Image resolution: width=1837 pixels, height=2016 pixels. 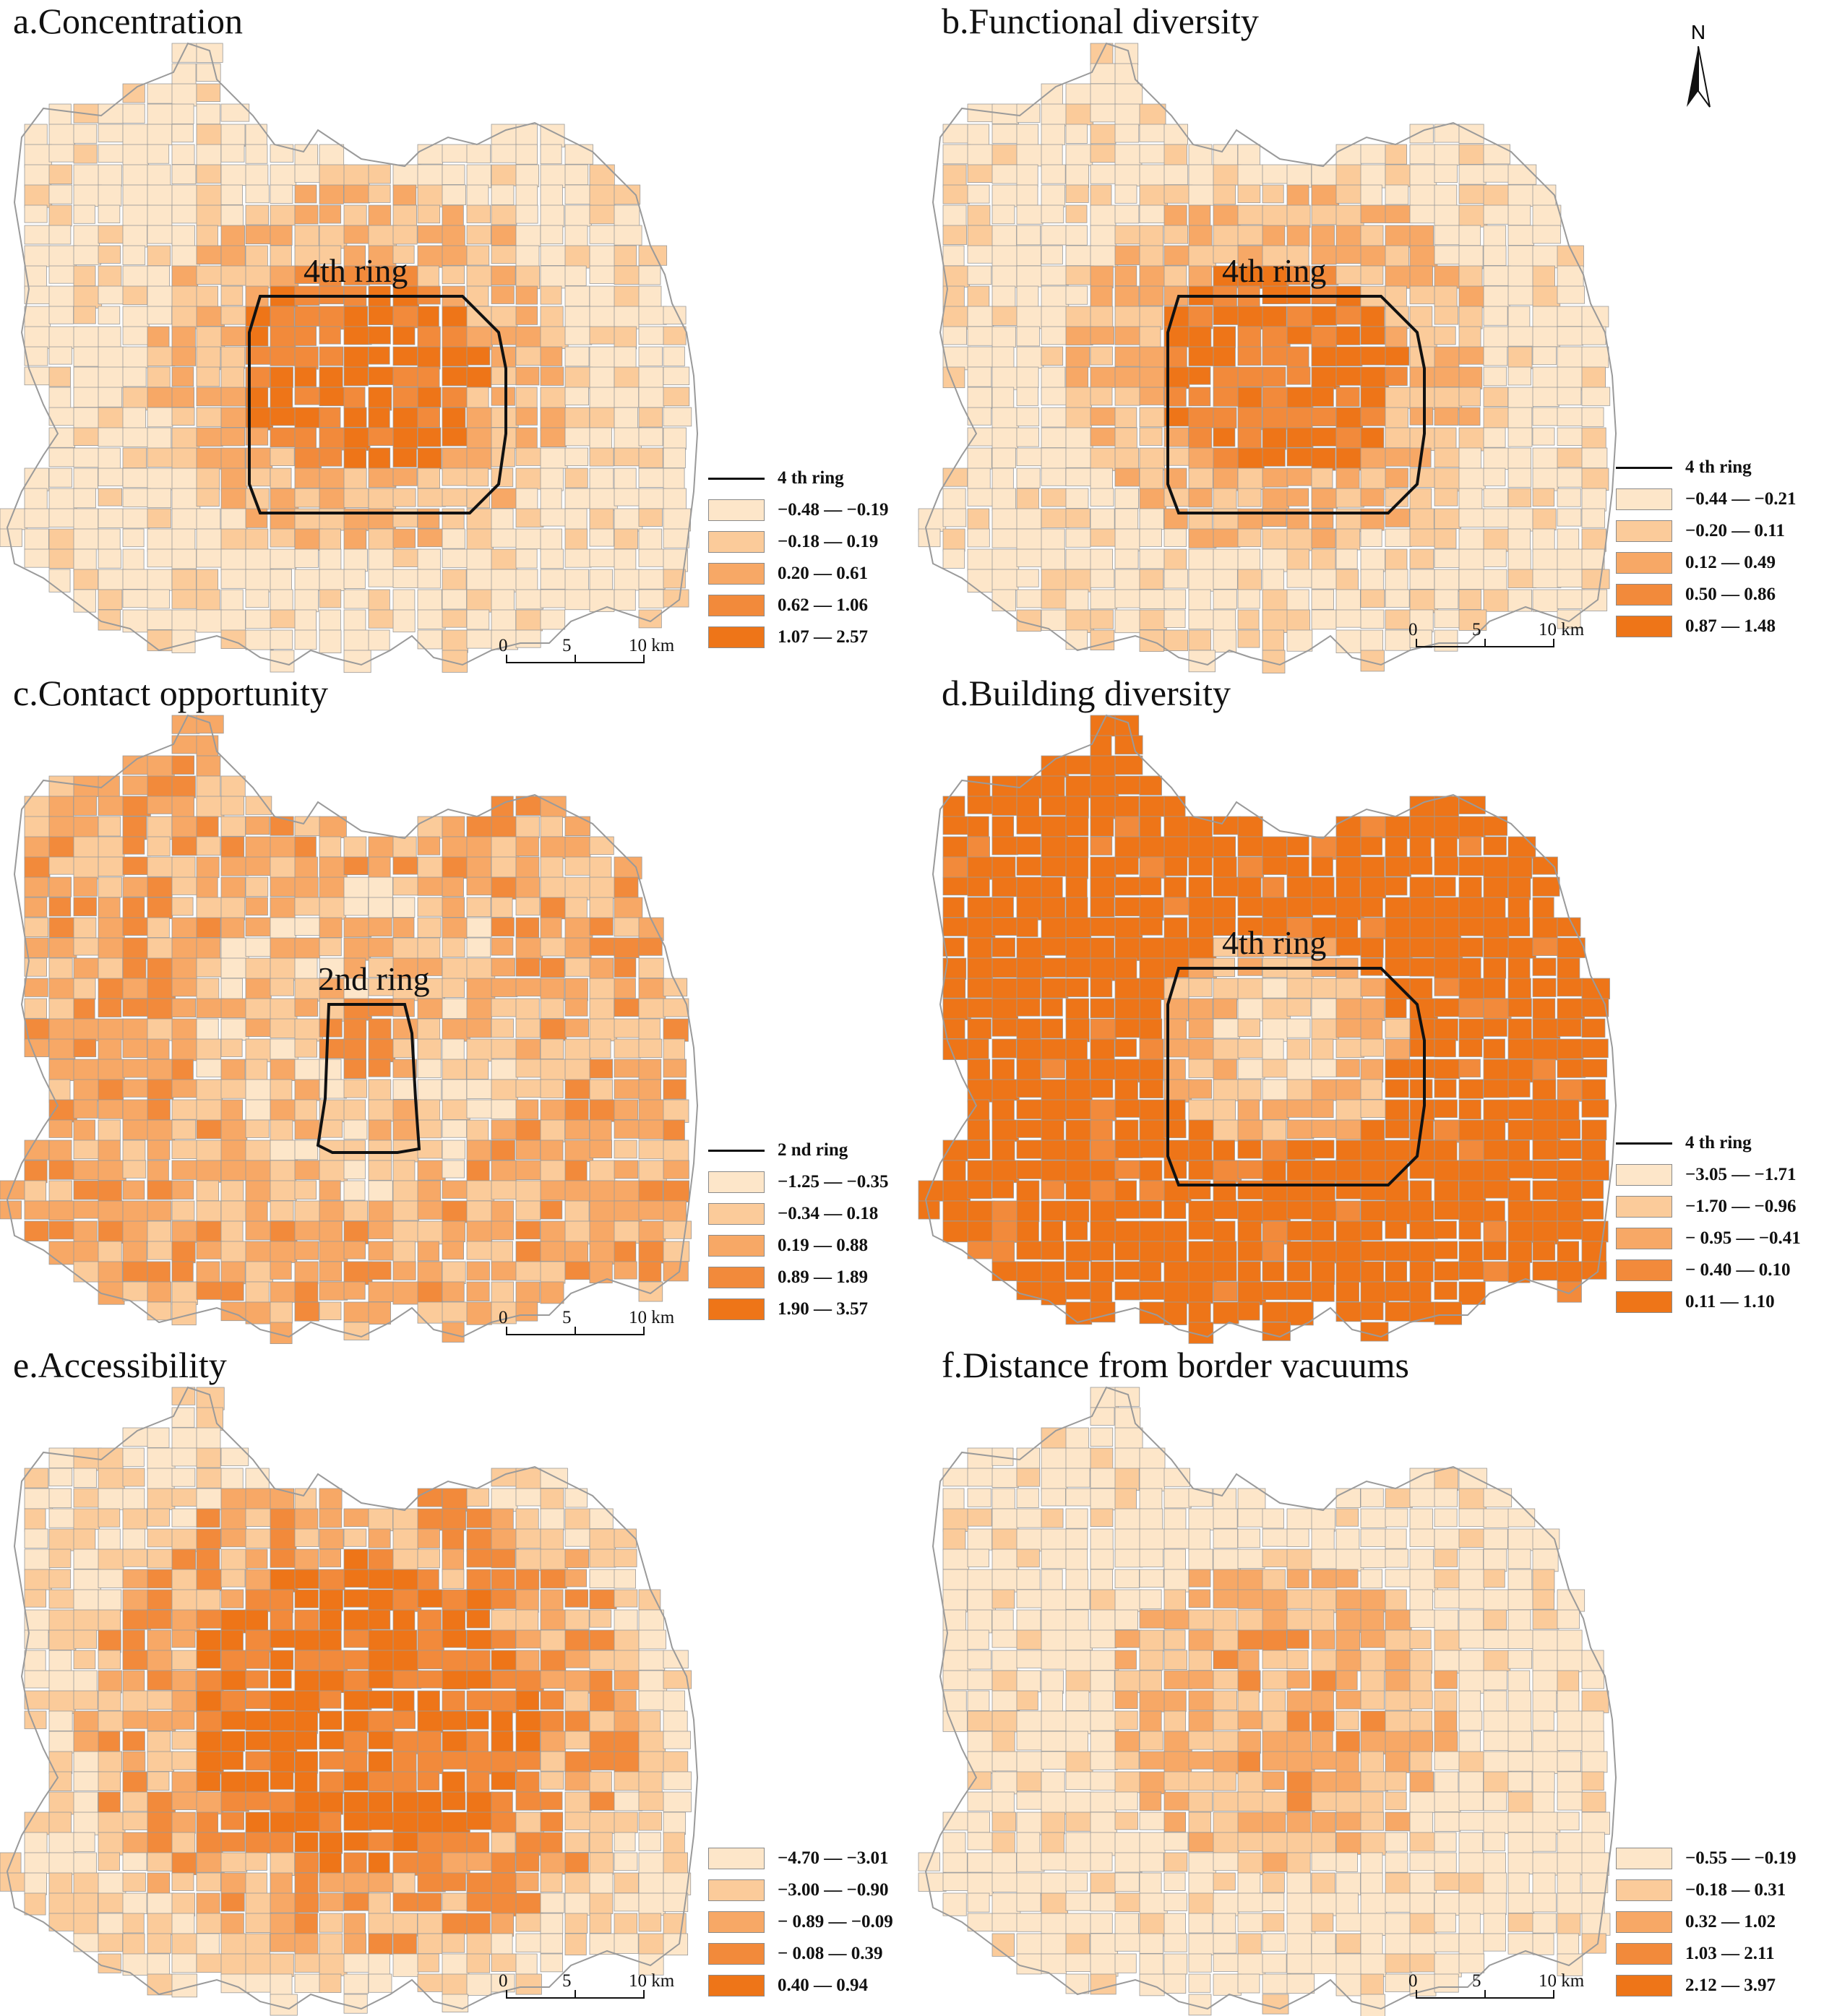 What do you see at coordinates (1730, 626) in the screenshot?
I see `legend-label: 0.87 — 1.48` at bounding box center [1730, 626].